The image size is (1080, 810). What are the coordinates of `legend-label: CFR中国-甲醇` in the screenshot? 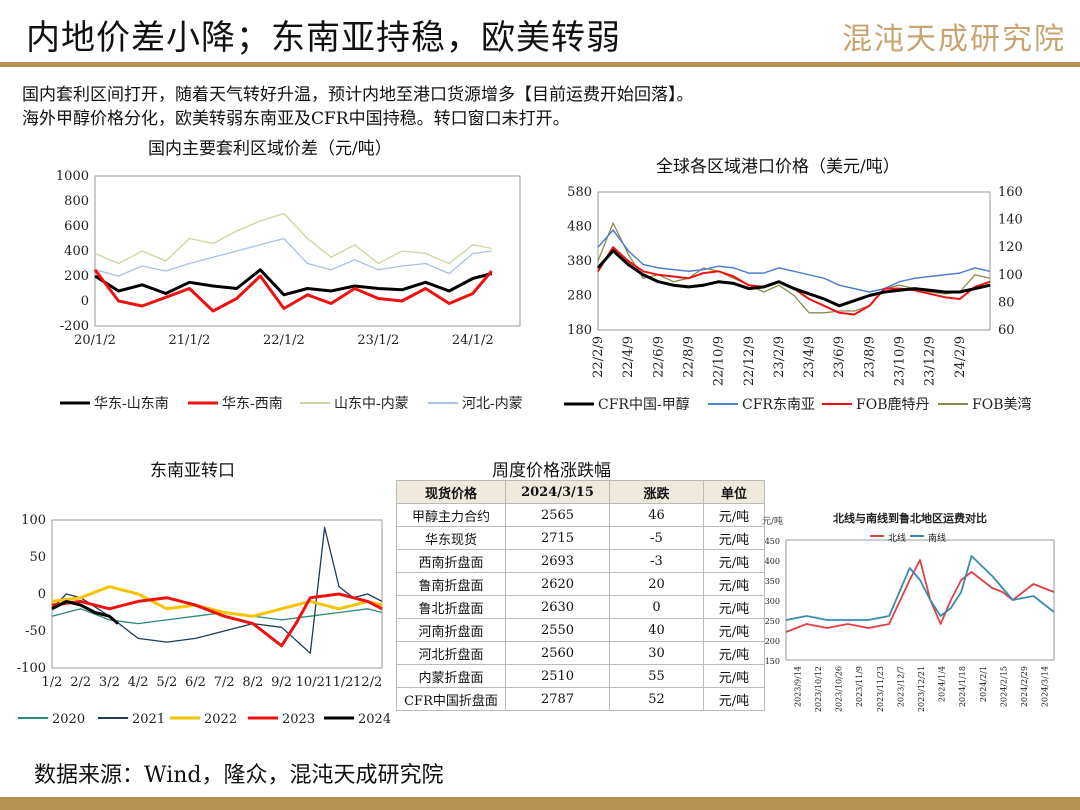 It's located at (644, 404).